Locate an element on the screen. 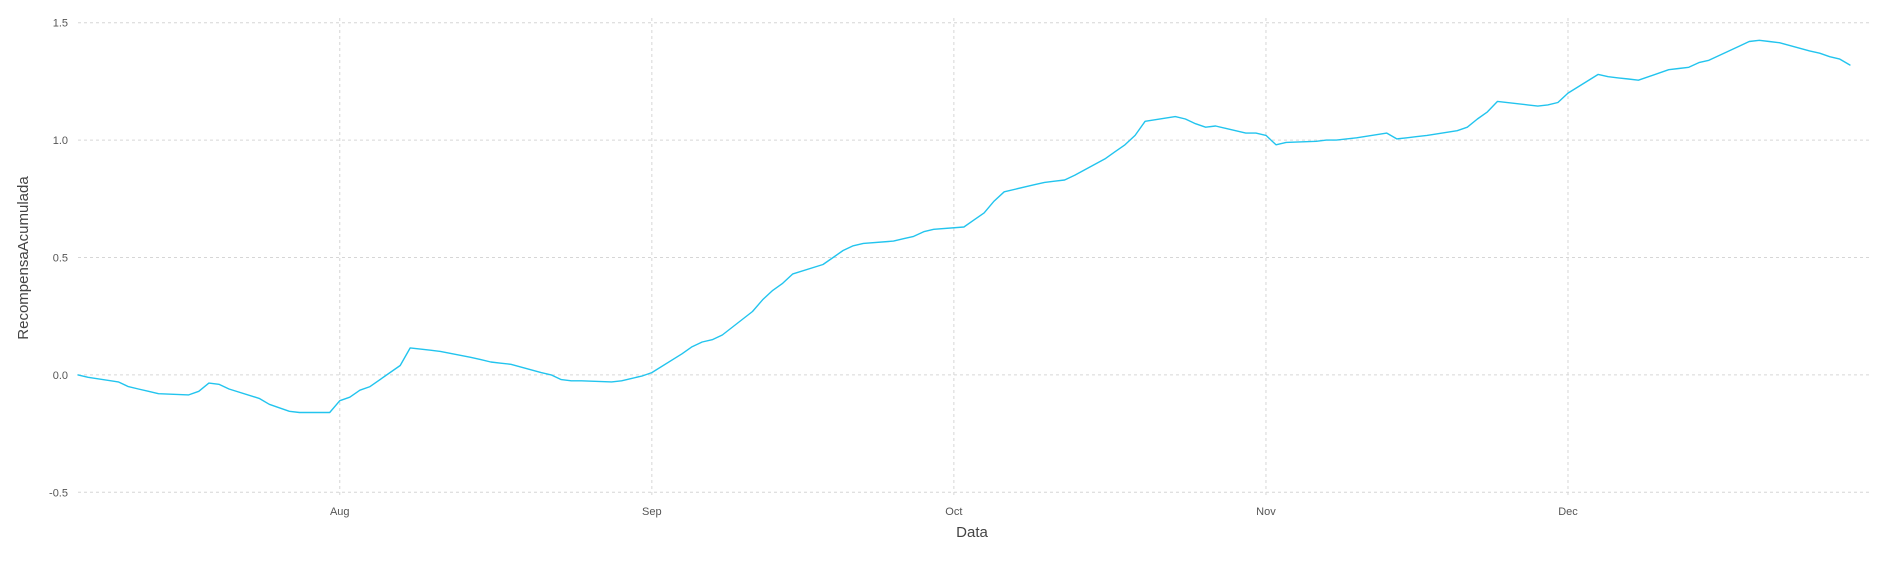  x-tick-label: Oct is located at coordinates (953, 512).